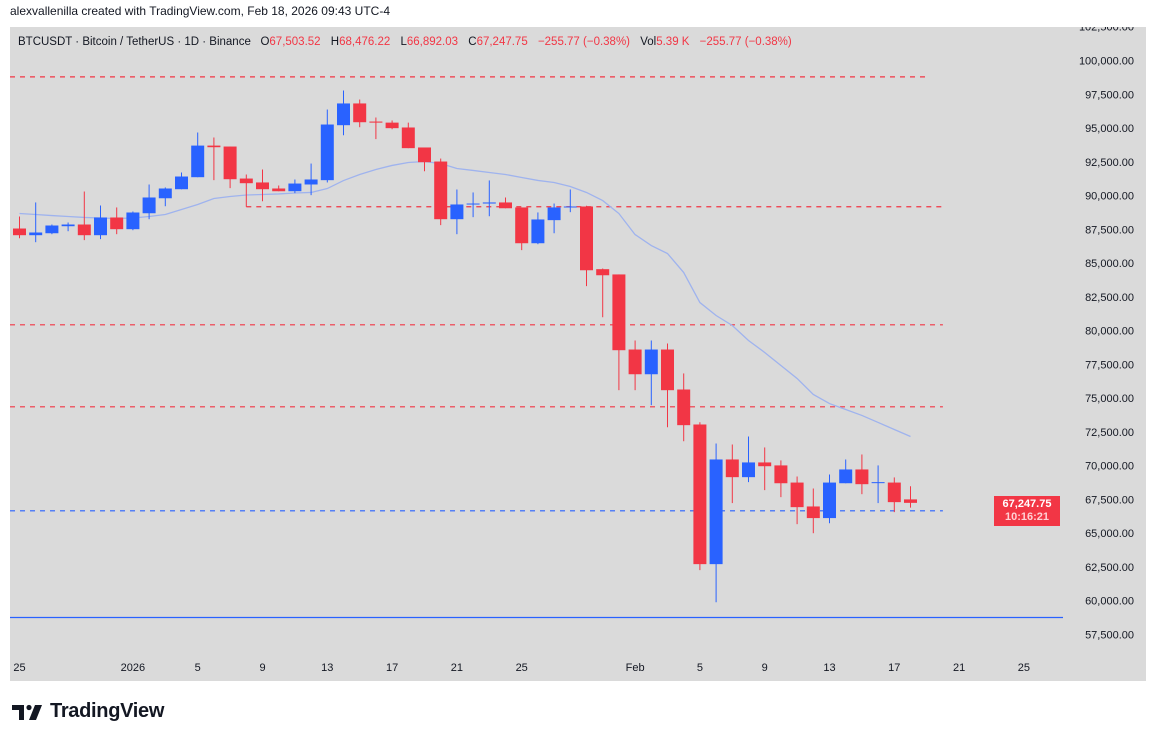 This screenshot has height=741, width=1156. I want to click on bar-countdown: 10:16:21, so click(1027, 517).